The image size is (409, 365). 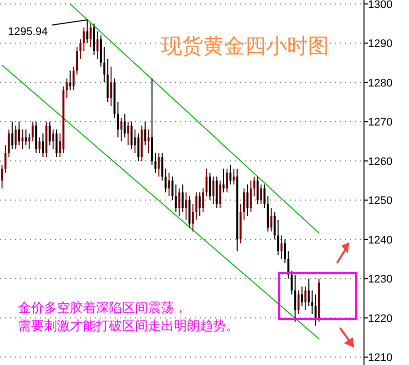 What do you see at coordinates (380, 280) in the screenshot?
I see `y-tick-label: 1230` at bounding box center [380, 280].